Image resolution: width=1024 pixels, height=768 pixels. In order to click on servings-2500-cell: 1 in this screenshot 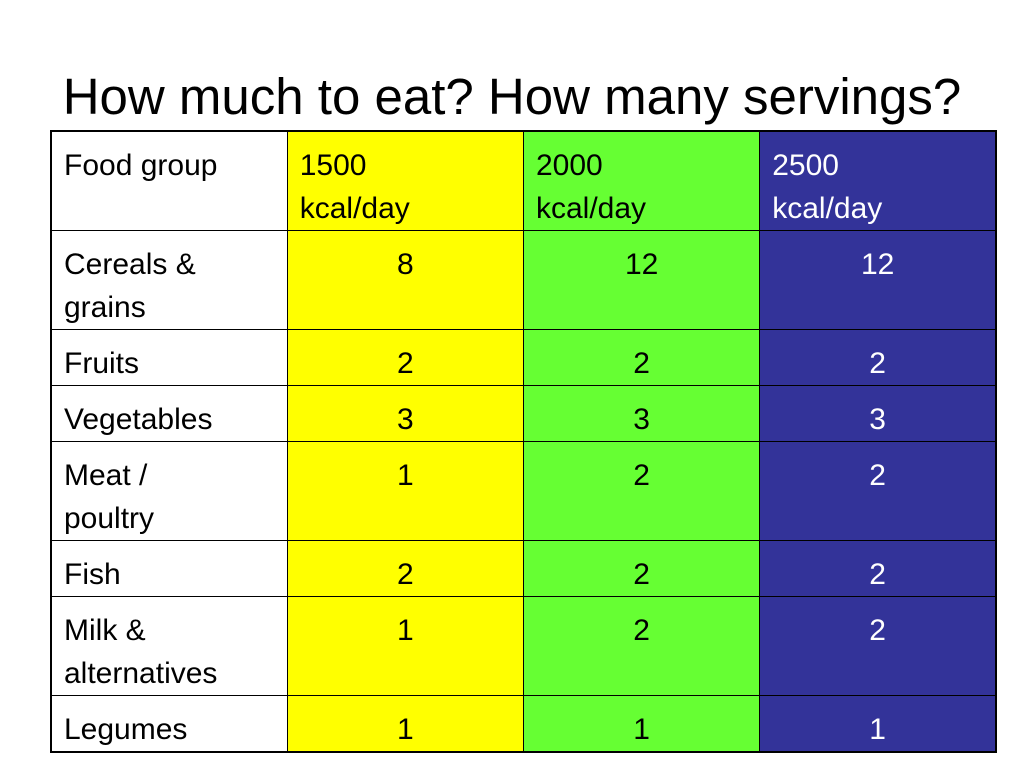, I will do `click(878, 724)`.